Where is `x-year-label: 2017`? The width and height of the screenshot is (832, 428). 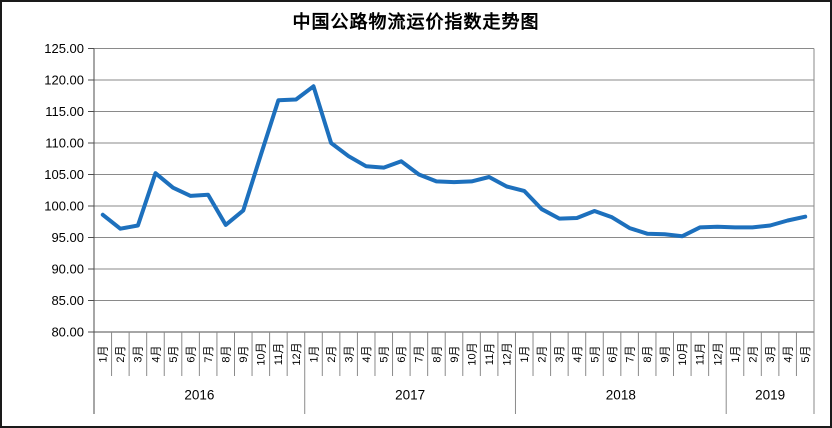 x-year-label: 2017 is located at coordinates (410, 395).